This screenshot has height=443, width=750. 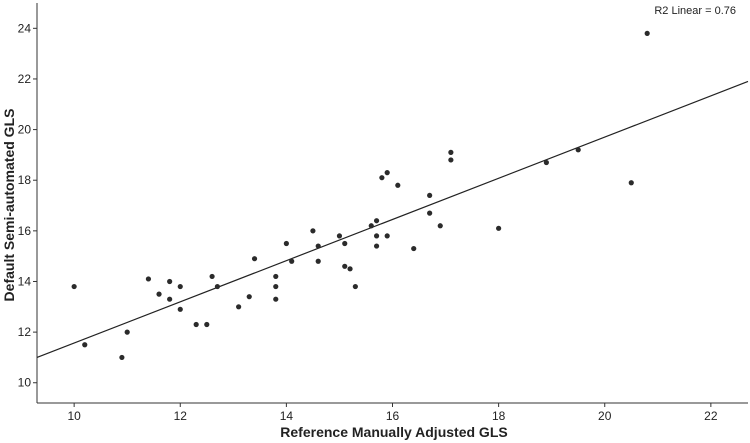 I want to click on y-axis-ticks: 10 12 14 16 18 20 22 24, so click(x=27, y=205).